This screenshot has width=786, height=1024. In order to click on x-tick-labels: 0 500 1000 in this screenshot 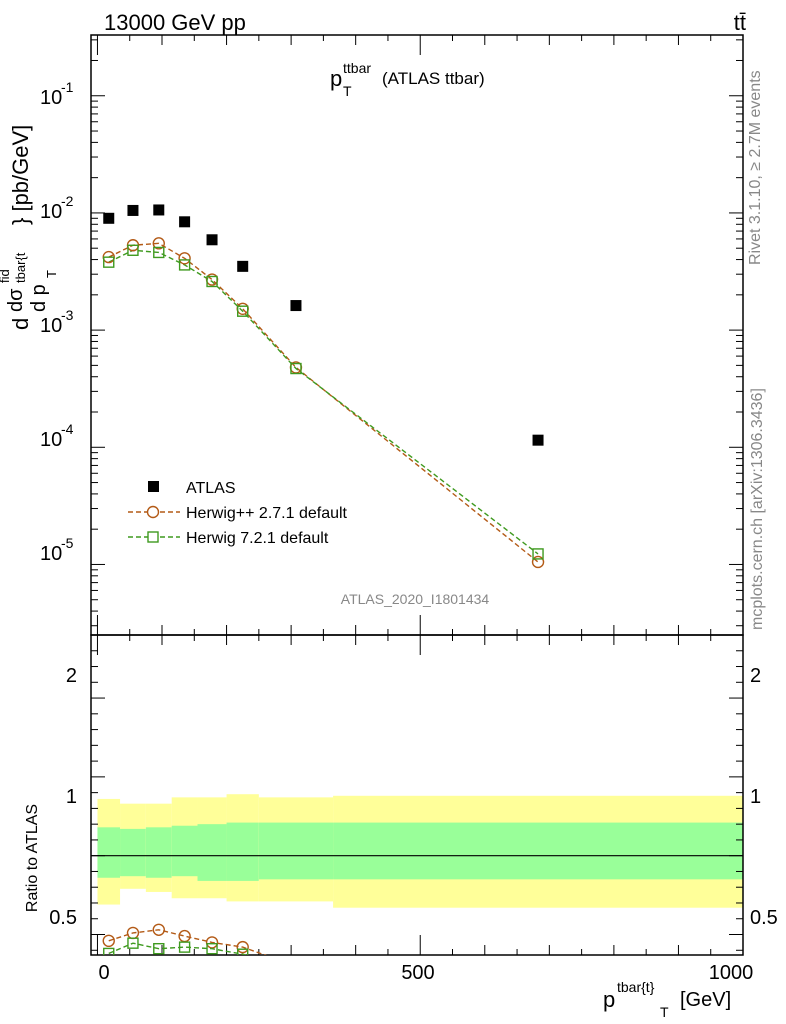, I will do `click(425, 973)`.